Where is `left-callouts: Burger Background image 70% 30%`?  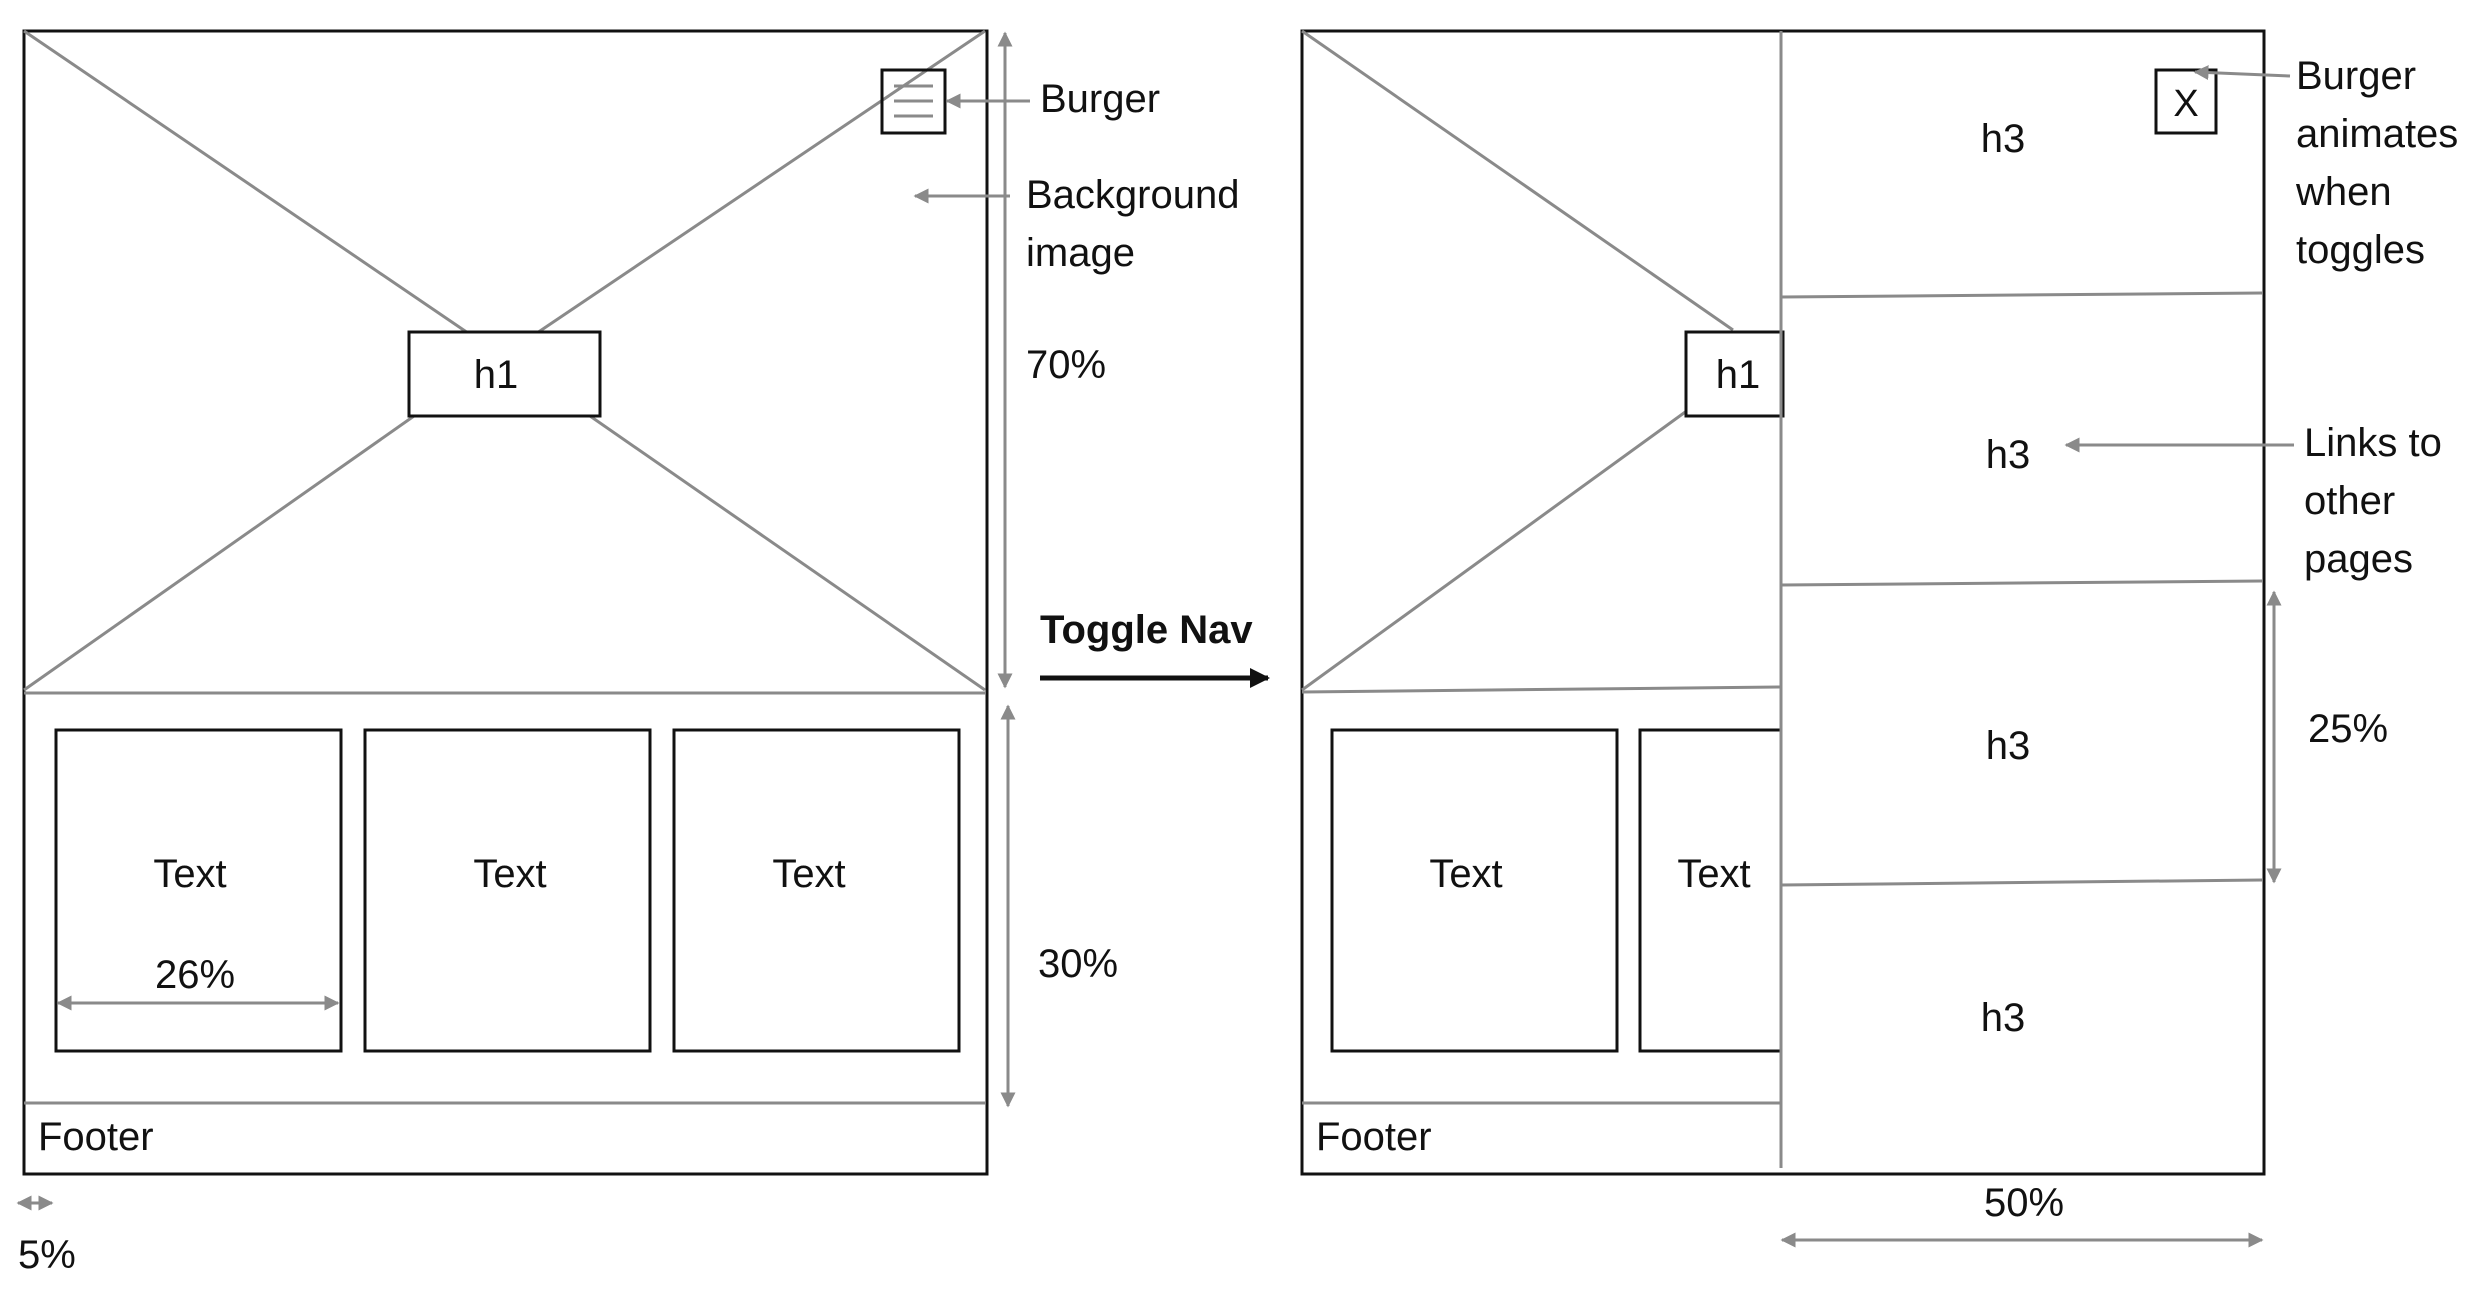 left-callouts: Burger Background image 70% 30% is located at coordinates (1076, 569).